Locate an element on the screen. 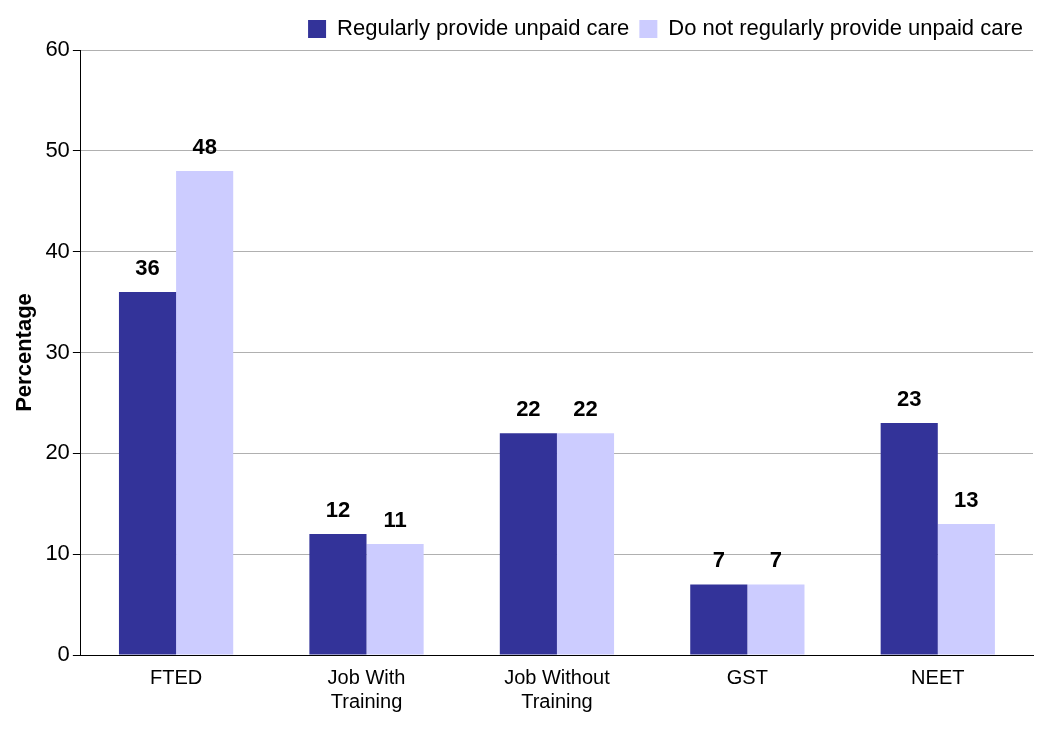 This screenshot has height=729, width=1051. data-label: 48 is located at coordinates (204, 147).